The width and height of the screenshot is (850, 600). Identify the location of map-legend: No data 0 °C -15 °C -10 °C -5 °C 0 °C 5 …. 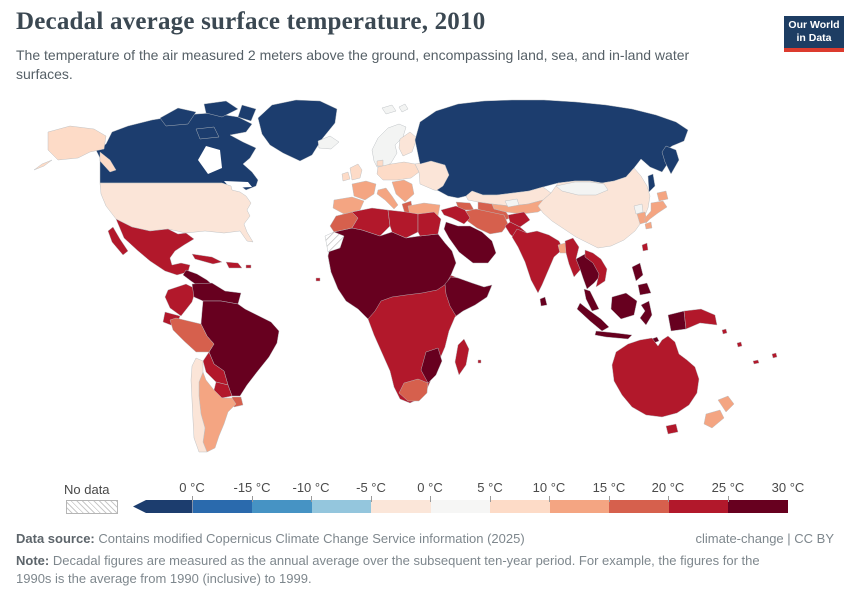
(425, 498).